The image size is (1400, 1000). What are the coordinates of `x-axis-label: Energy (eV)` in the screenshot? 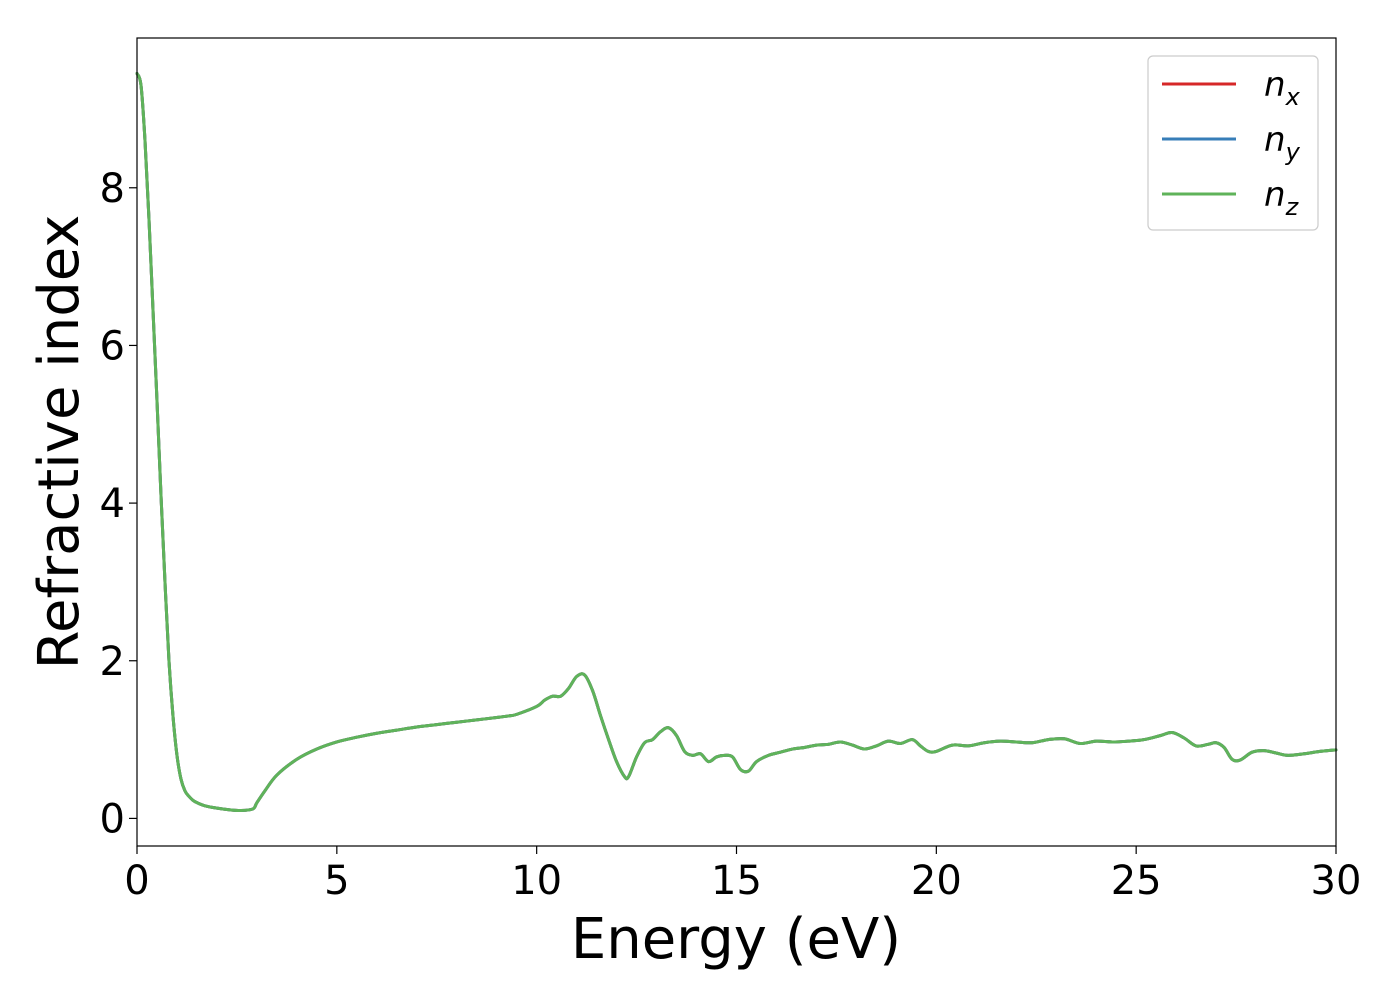 It's located at (736, 939).